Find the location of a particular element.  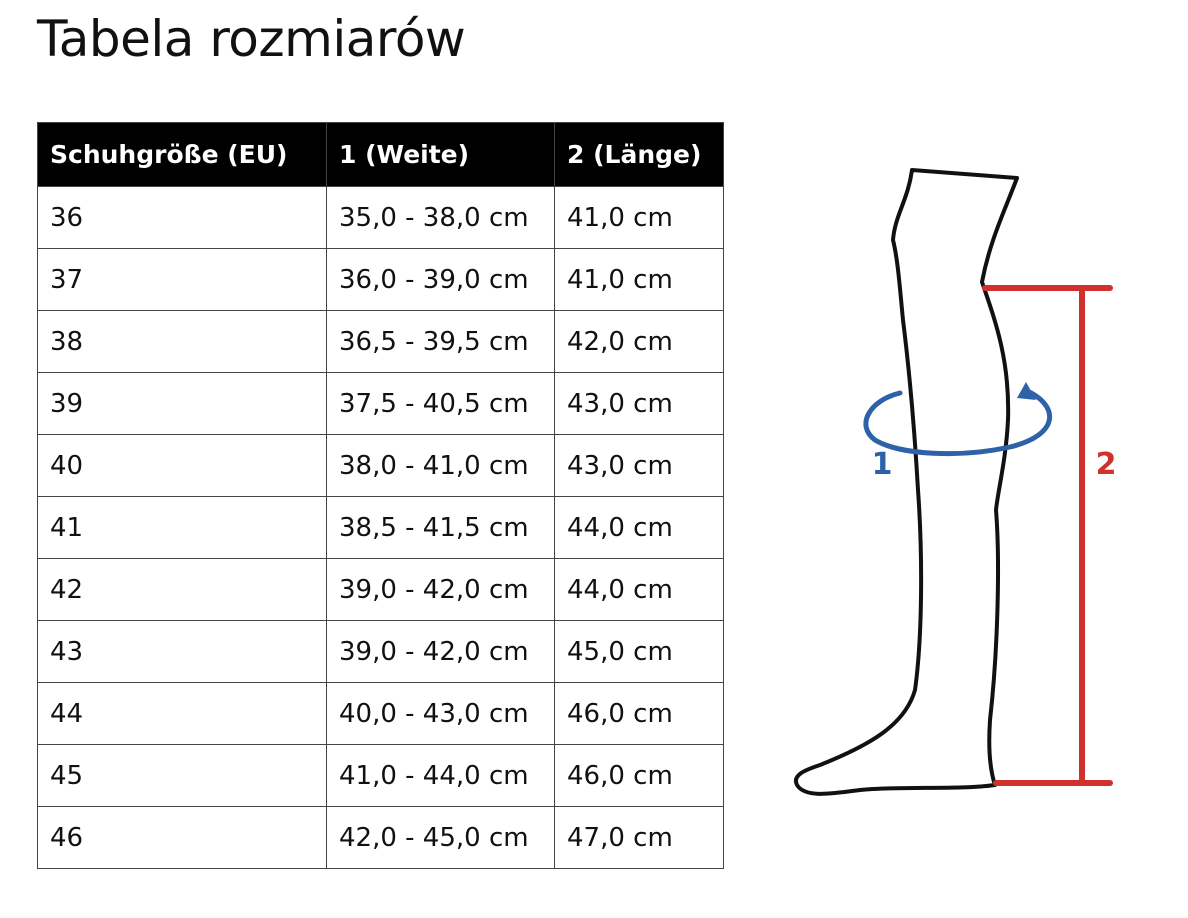

table-cell: 38,5 - 41,5 cm is located at coordinates (440, 527).